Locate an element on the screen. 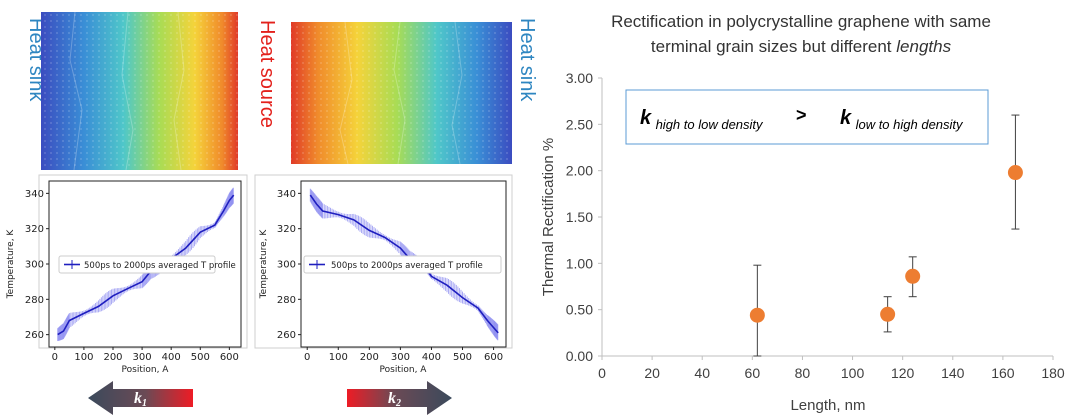 The height and width of the screenshot is (420, 1072). profile2-legend-box is located at coordinates (402, 264).